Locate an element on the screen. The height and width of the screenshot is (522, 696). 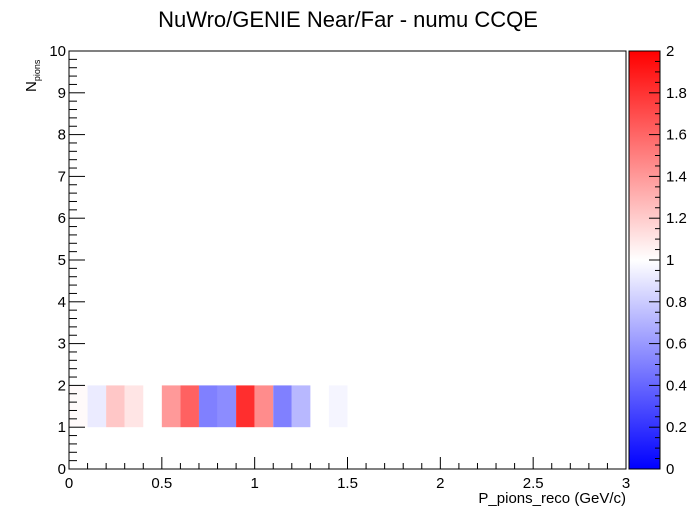
x-tick-label: 1 is located at coordinates (254, 483).